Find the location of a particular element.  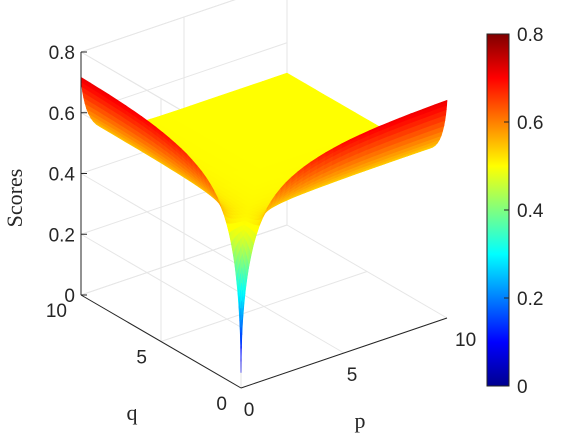

colorbar-tick-label: 0.6 is located at coordinates (530, 123).